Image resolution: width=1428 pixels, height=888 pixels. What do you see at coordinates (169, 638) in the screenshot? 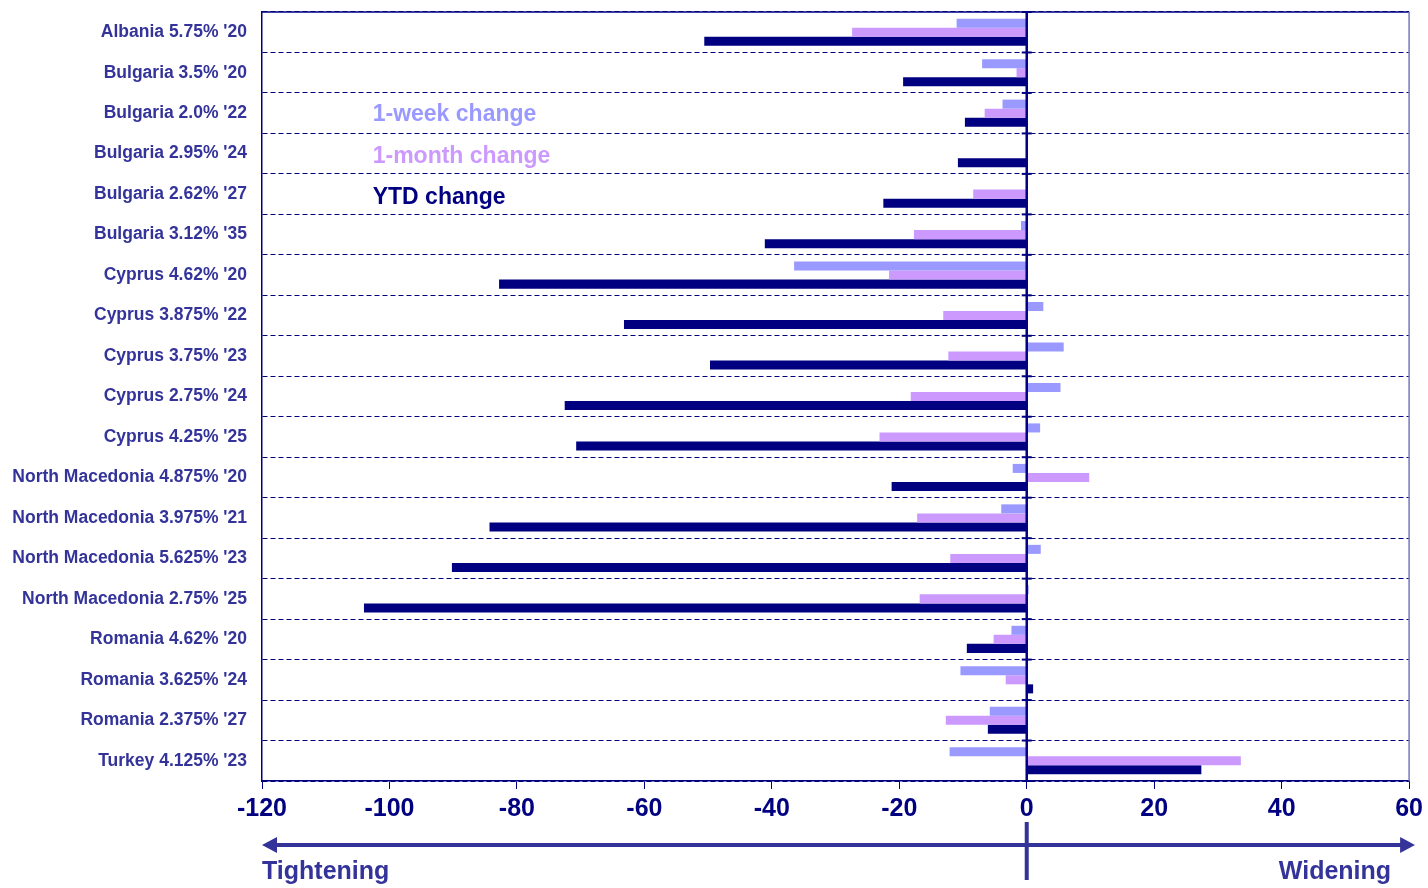
I see `y-tick-label: Romania 4.62% '20` at bounding box center [169, 638].